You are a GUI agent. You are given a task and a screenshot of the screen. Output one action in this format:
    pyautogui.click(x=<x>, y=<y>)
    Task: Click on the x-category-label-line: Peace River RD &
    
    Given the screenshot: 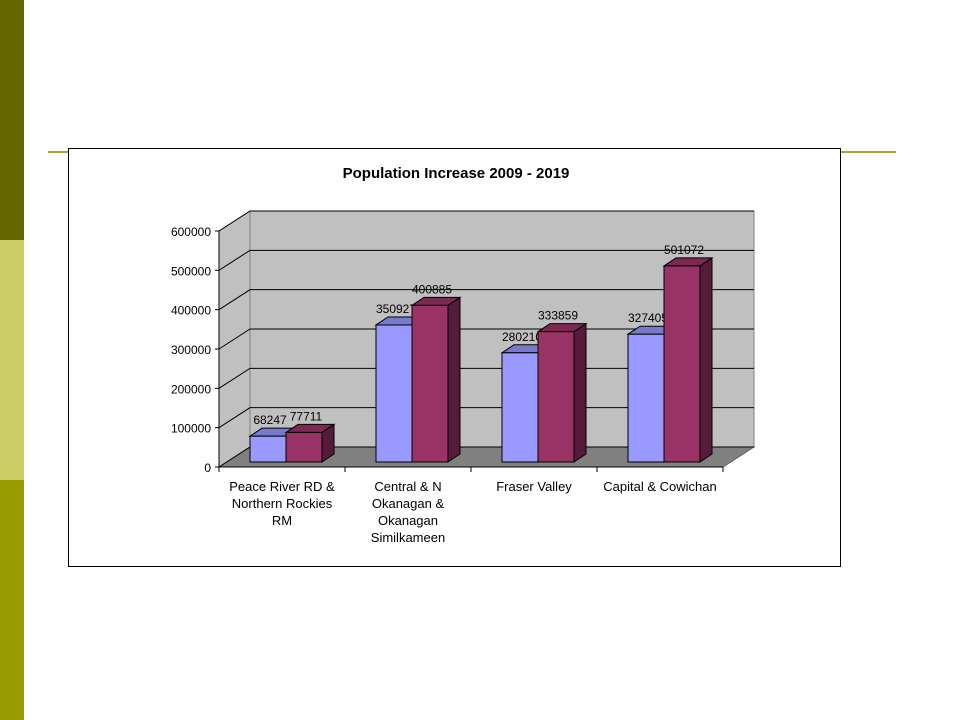 What is the action you would take?
    pyautogui.click(x=282, y=486)
    